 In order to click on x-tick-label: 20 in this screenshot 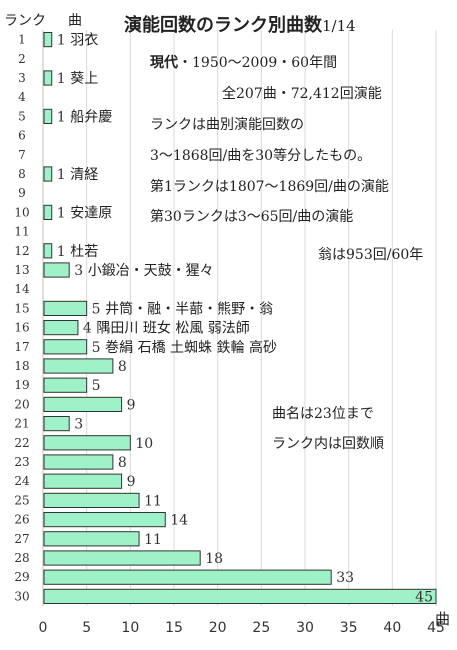, I will do `click(218, 628)`.